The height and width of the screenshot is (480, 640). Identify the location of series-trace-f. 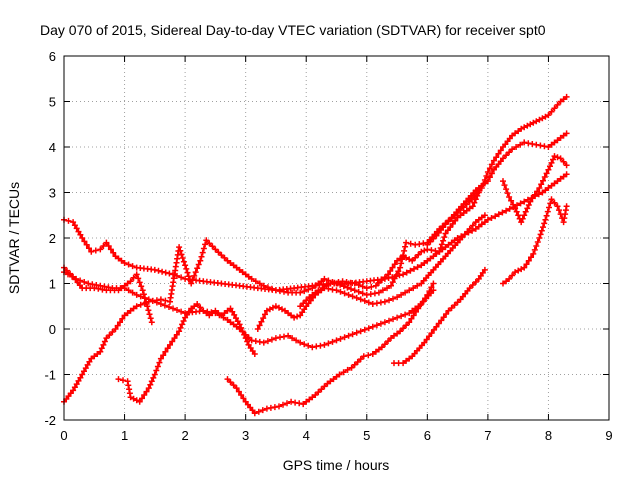
(330, 348).